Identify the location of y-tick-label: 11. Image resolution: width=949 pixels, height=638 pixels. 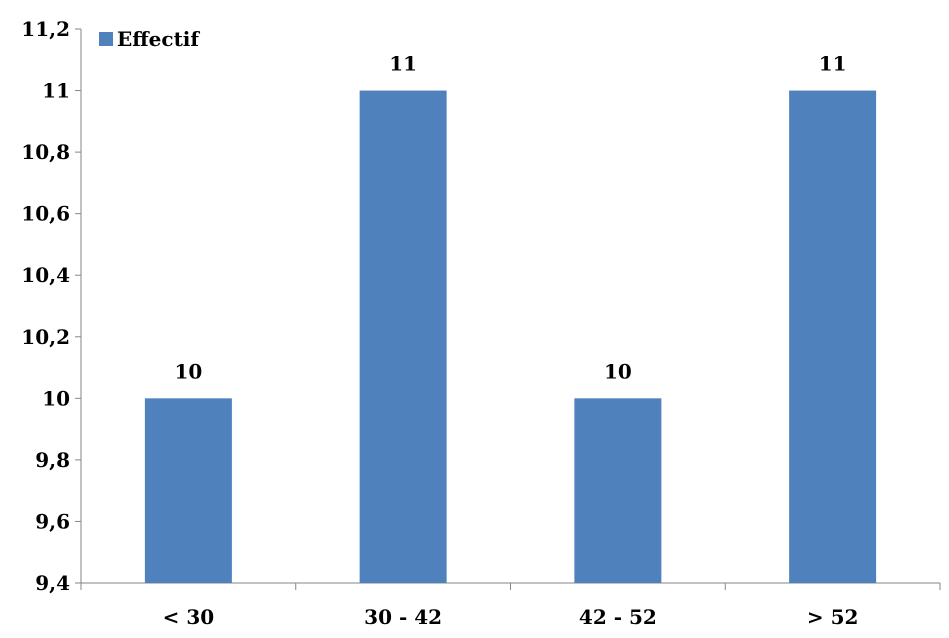
(56, 91).